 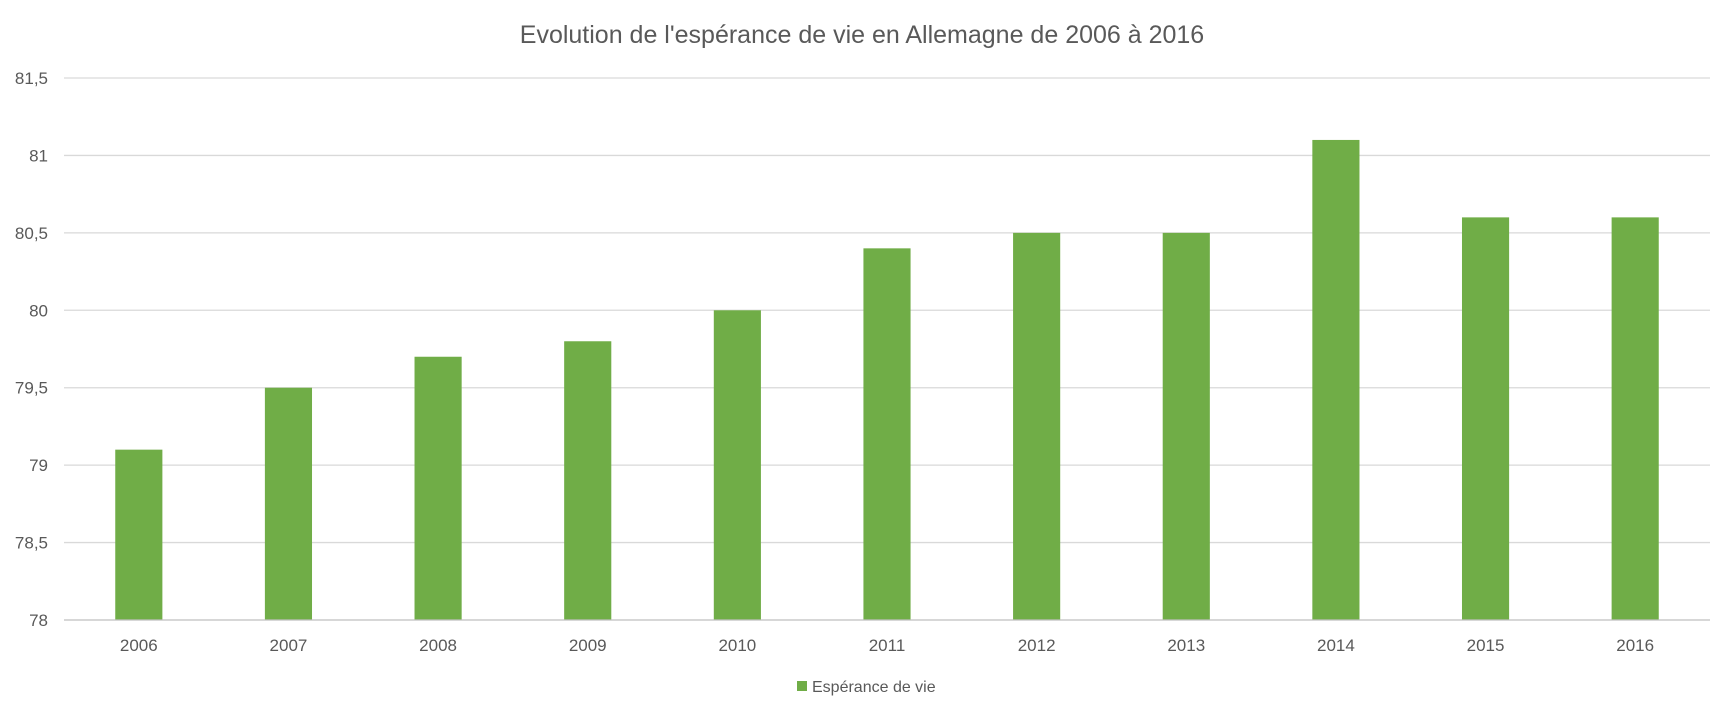 I want to click on bar-2016, so click(x=1635, y=418).